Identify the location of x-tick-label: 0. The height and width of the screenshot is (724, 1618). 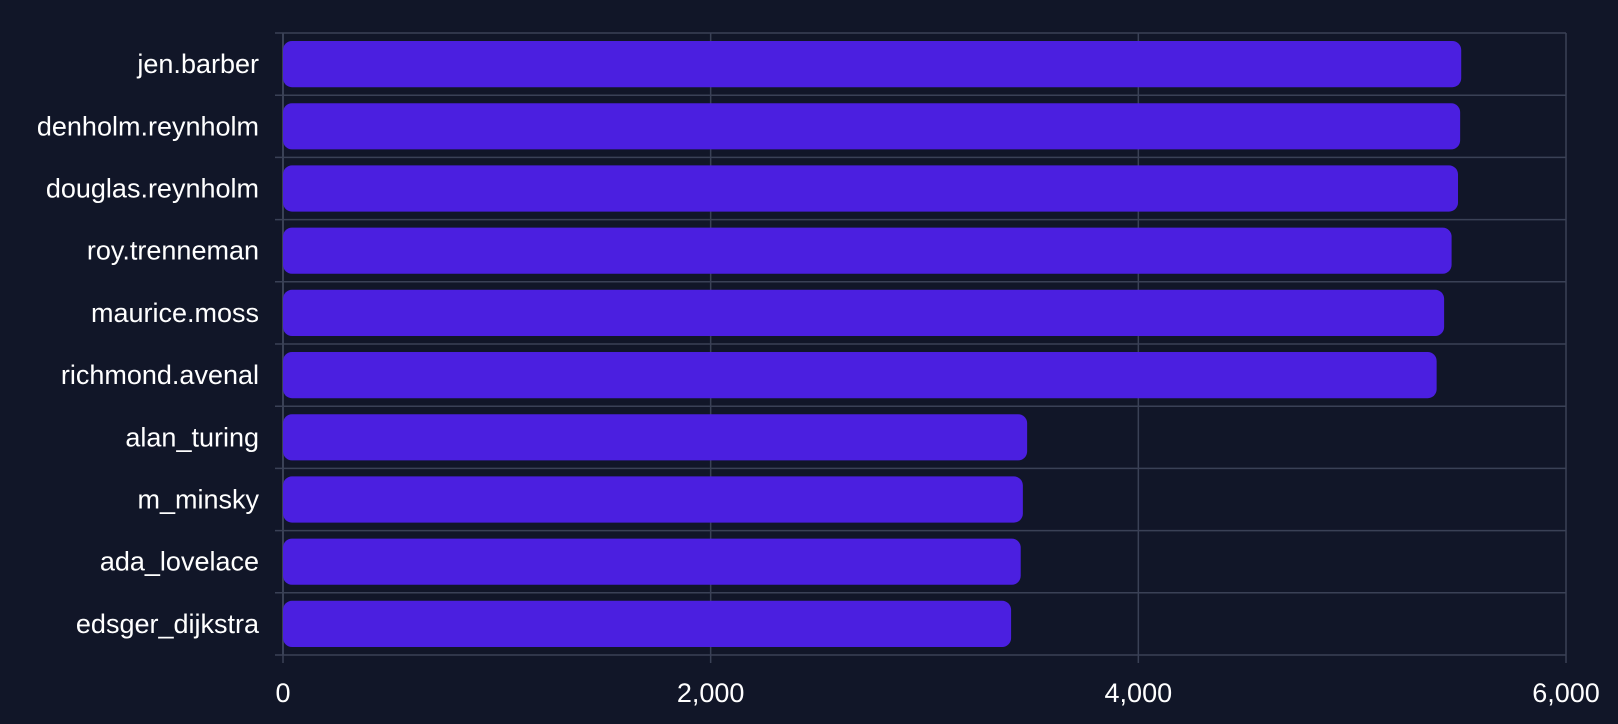
(282, 693).